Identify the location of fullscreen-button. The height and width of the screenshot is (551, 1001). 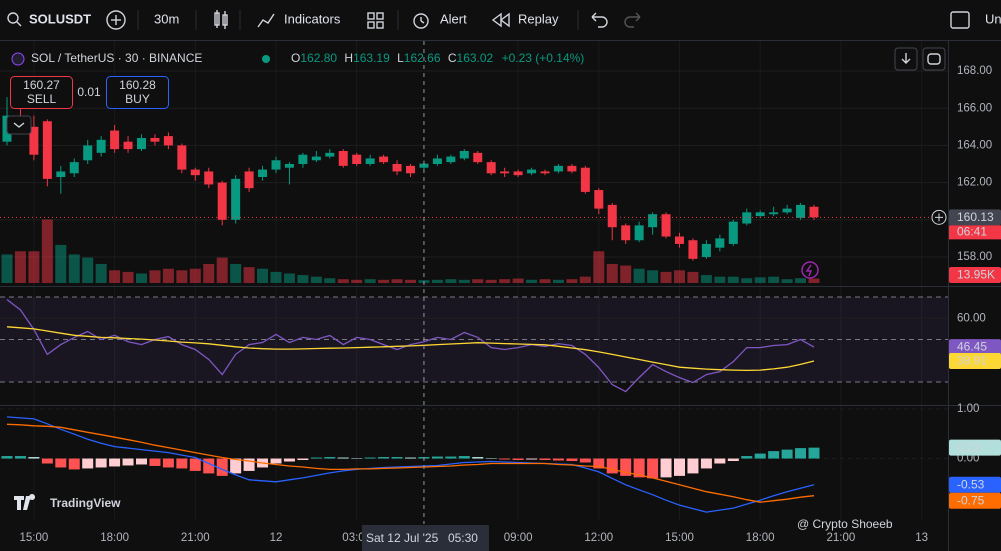
(934, 59).